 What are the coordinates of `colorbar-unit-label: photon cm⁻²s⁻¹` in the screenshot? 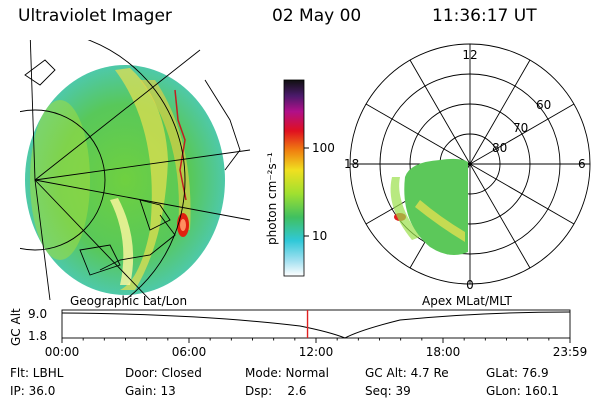 It's located at (272, 198).